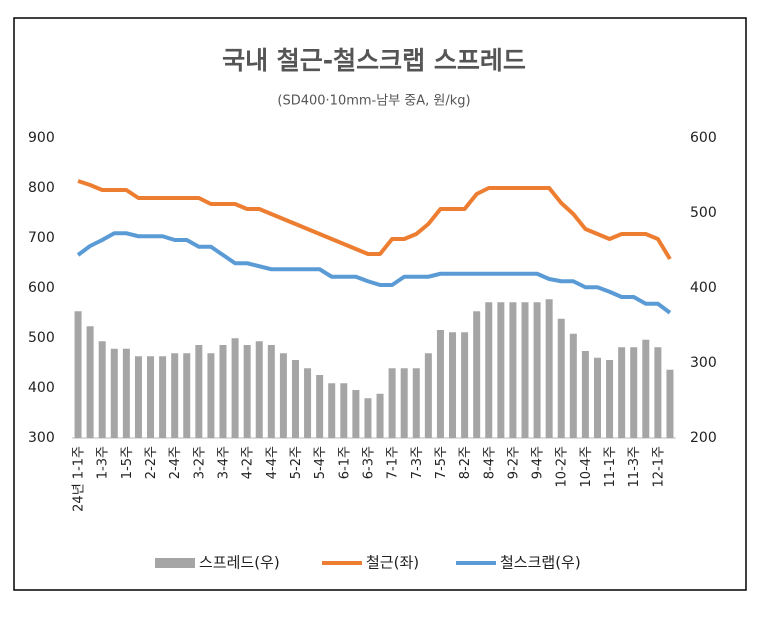  What do you see at coordinates (41, 338) in the screenshot?
I see `y-tick-label: 500` at bounding box center [41, 338].